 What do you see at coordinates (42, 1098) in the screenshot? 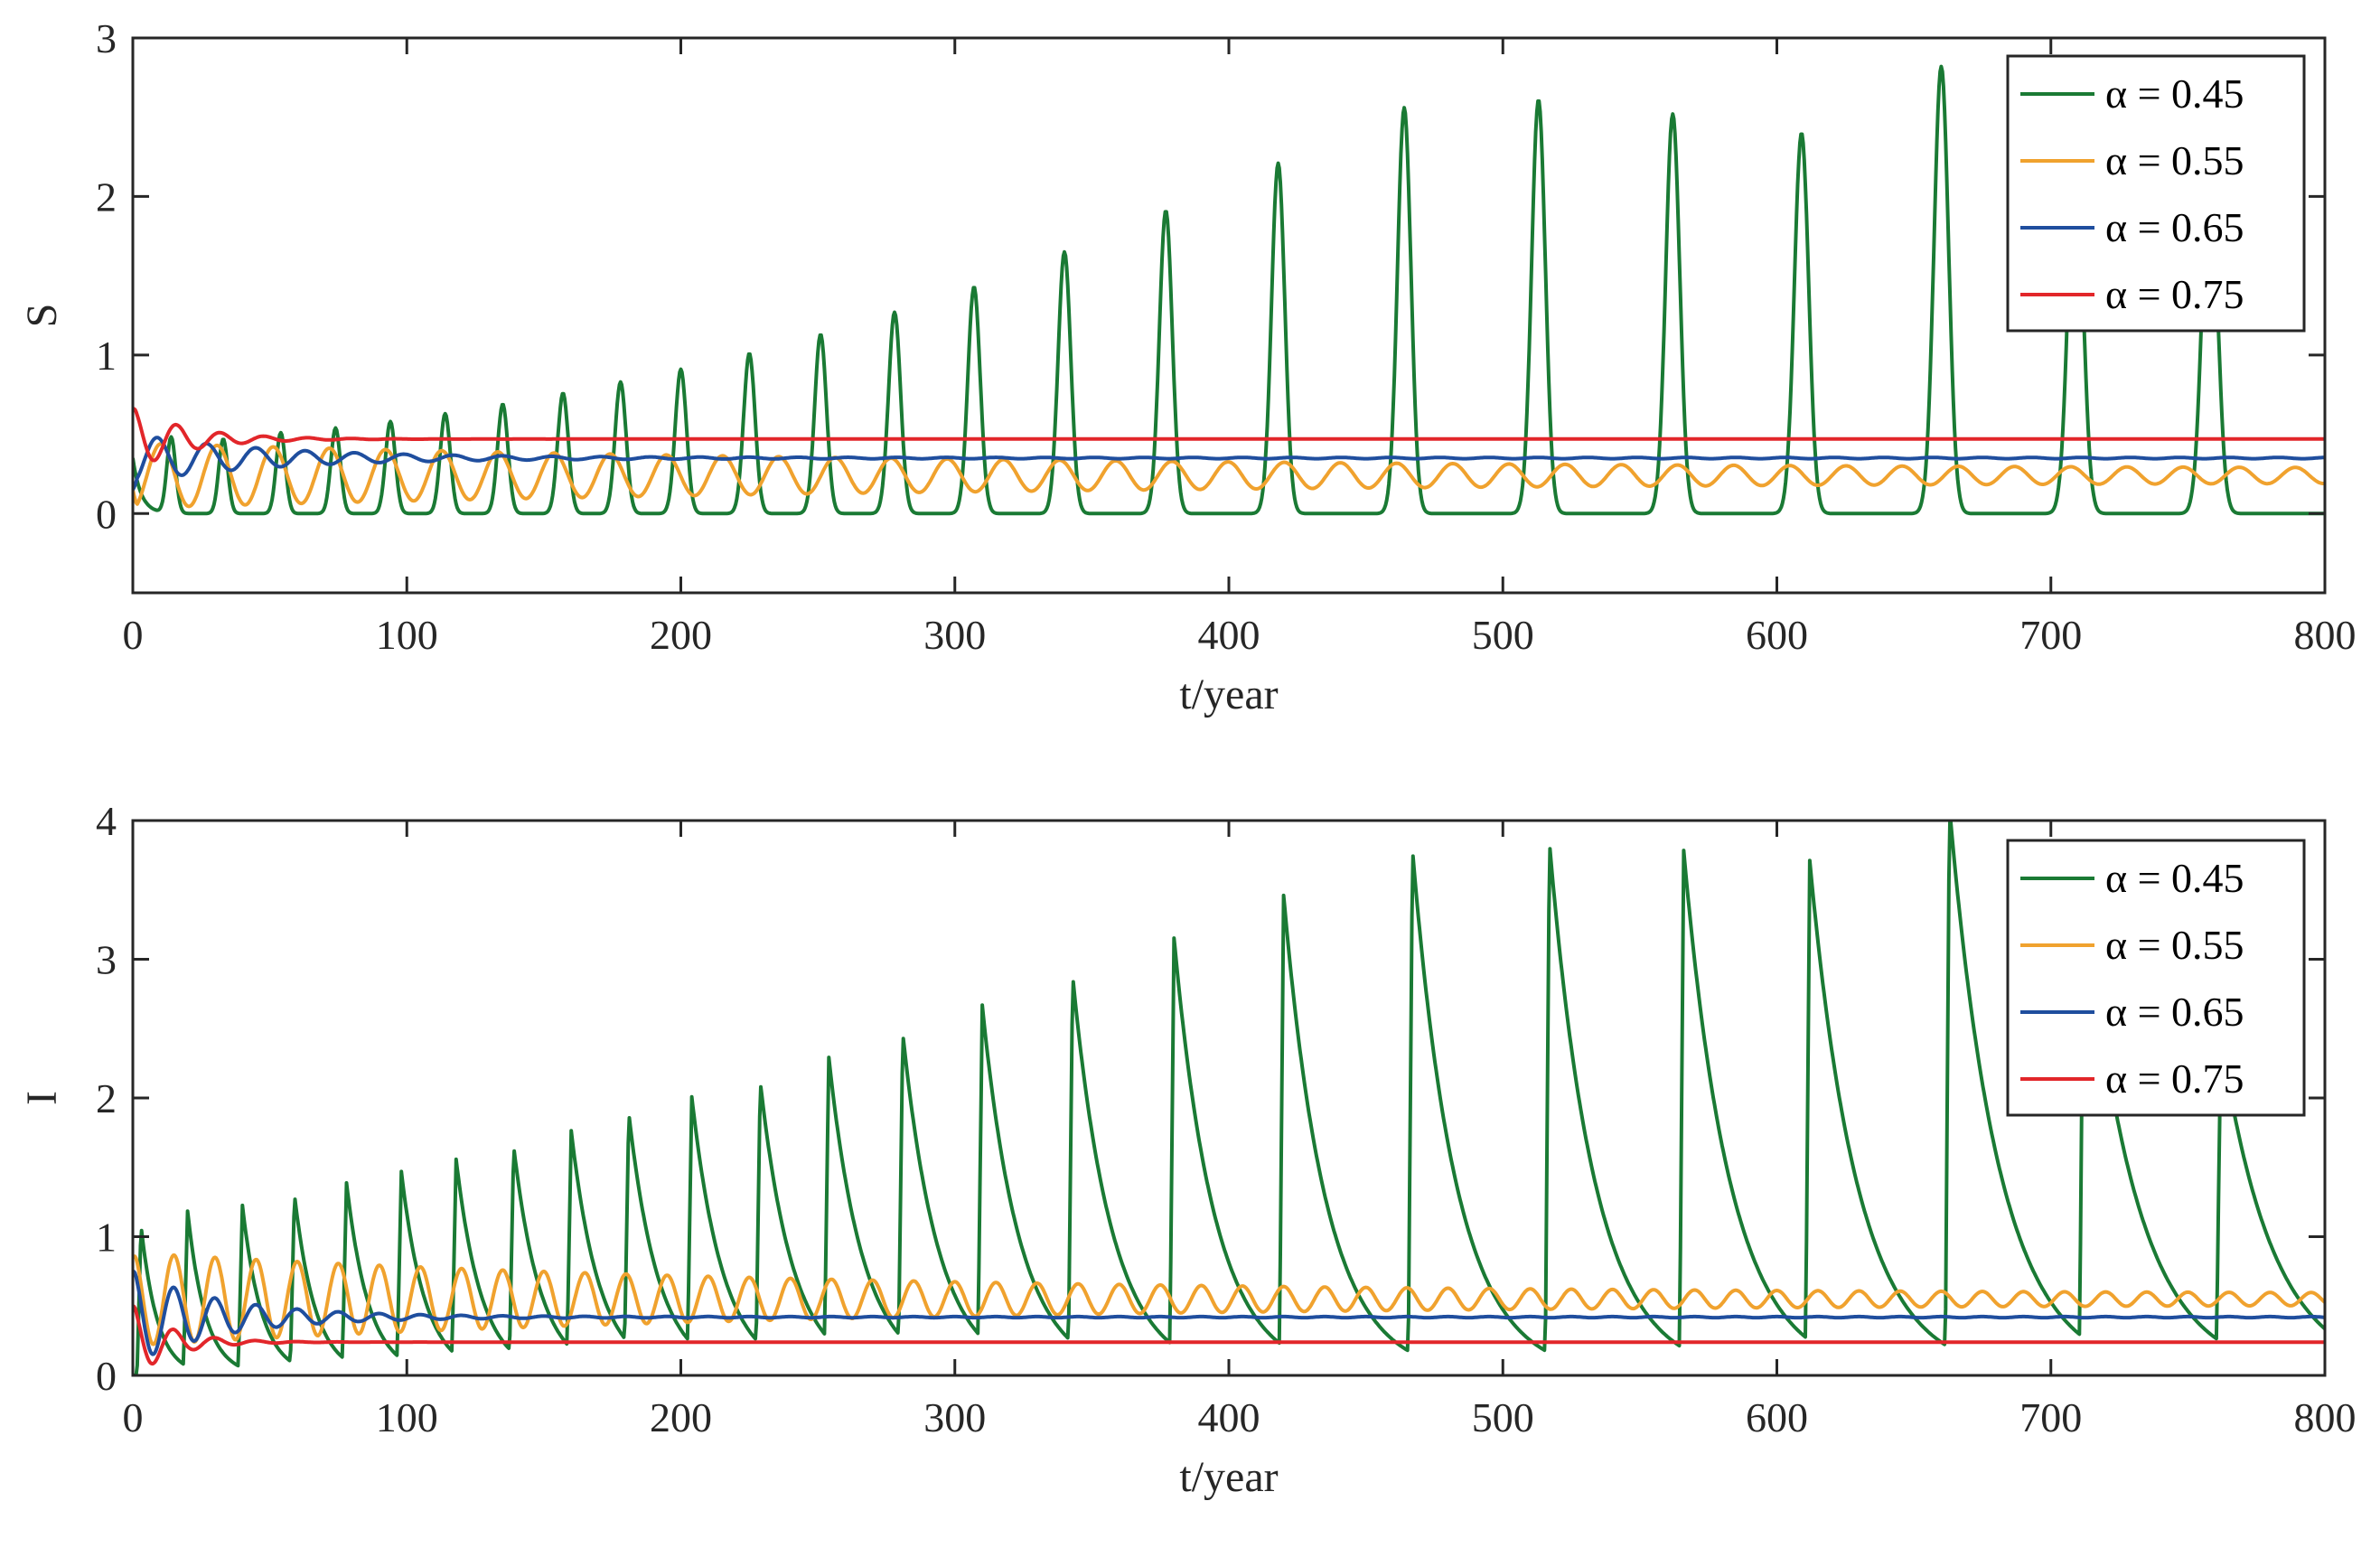
I see `y-axis-title: I` at bounding box center [42, 1098].